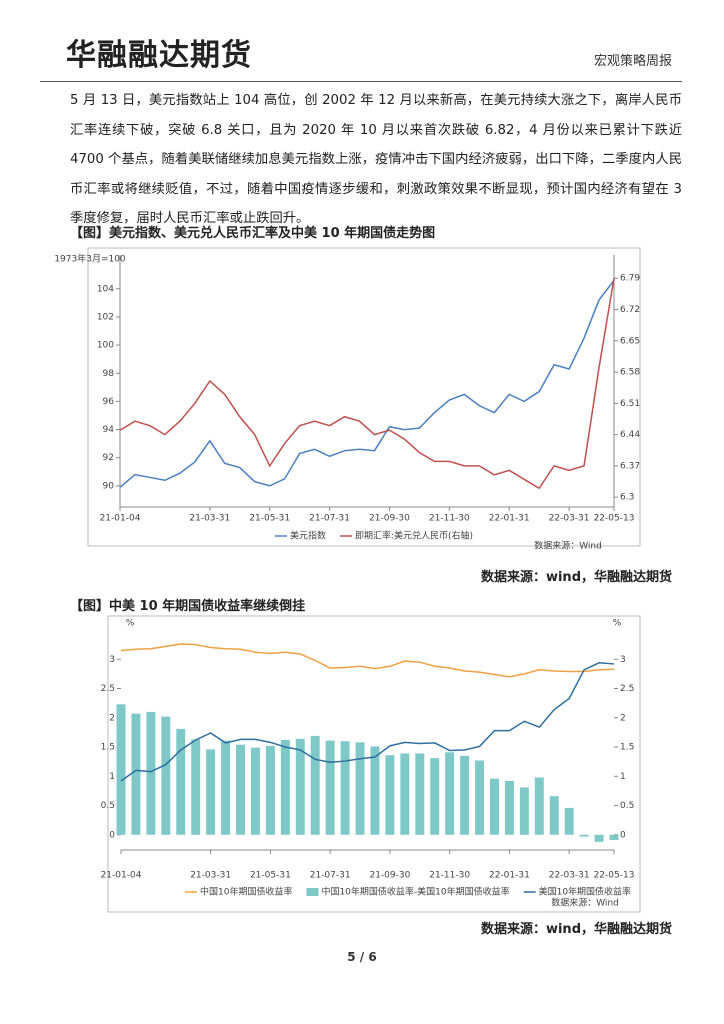  I want to click on brand: 华融融达期货, so click(159, 55).